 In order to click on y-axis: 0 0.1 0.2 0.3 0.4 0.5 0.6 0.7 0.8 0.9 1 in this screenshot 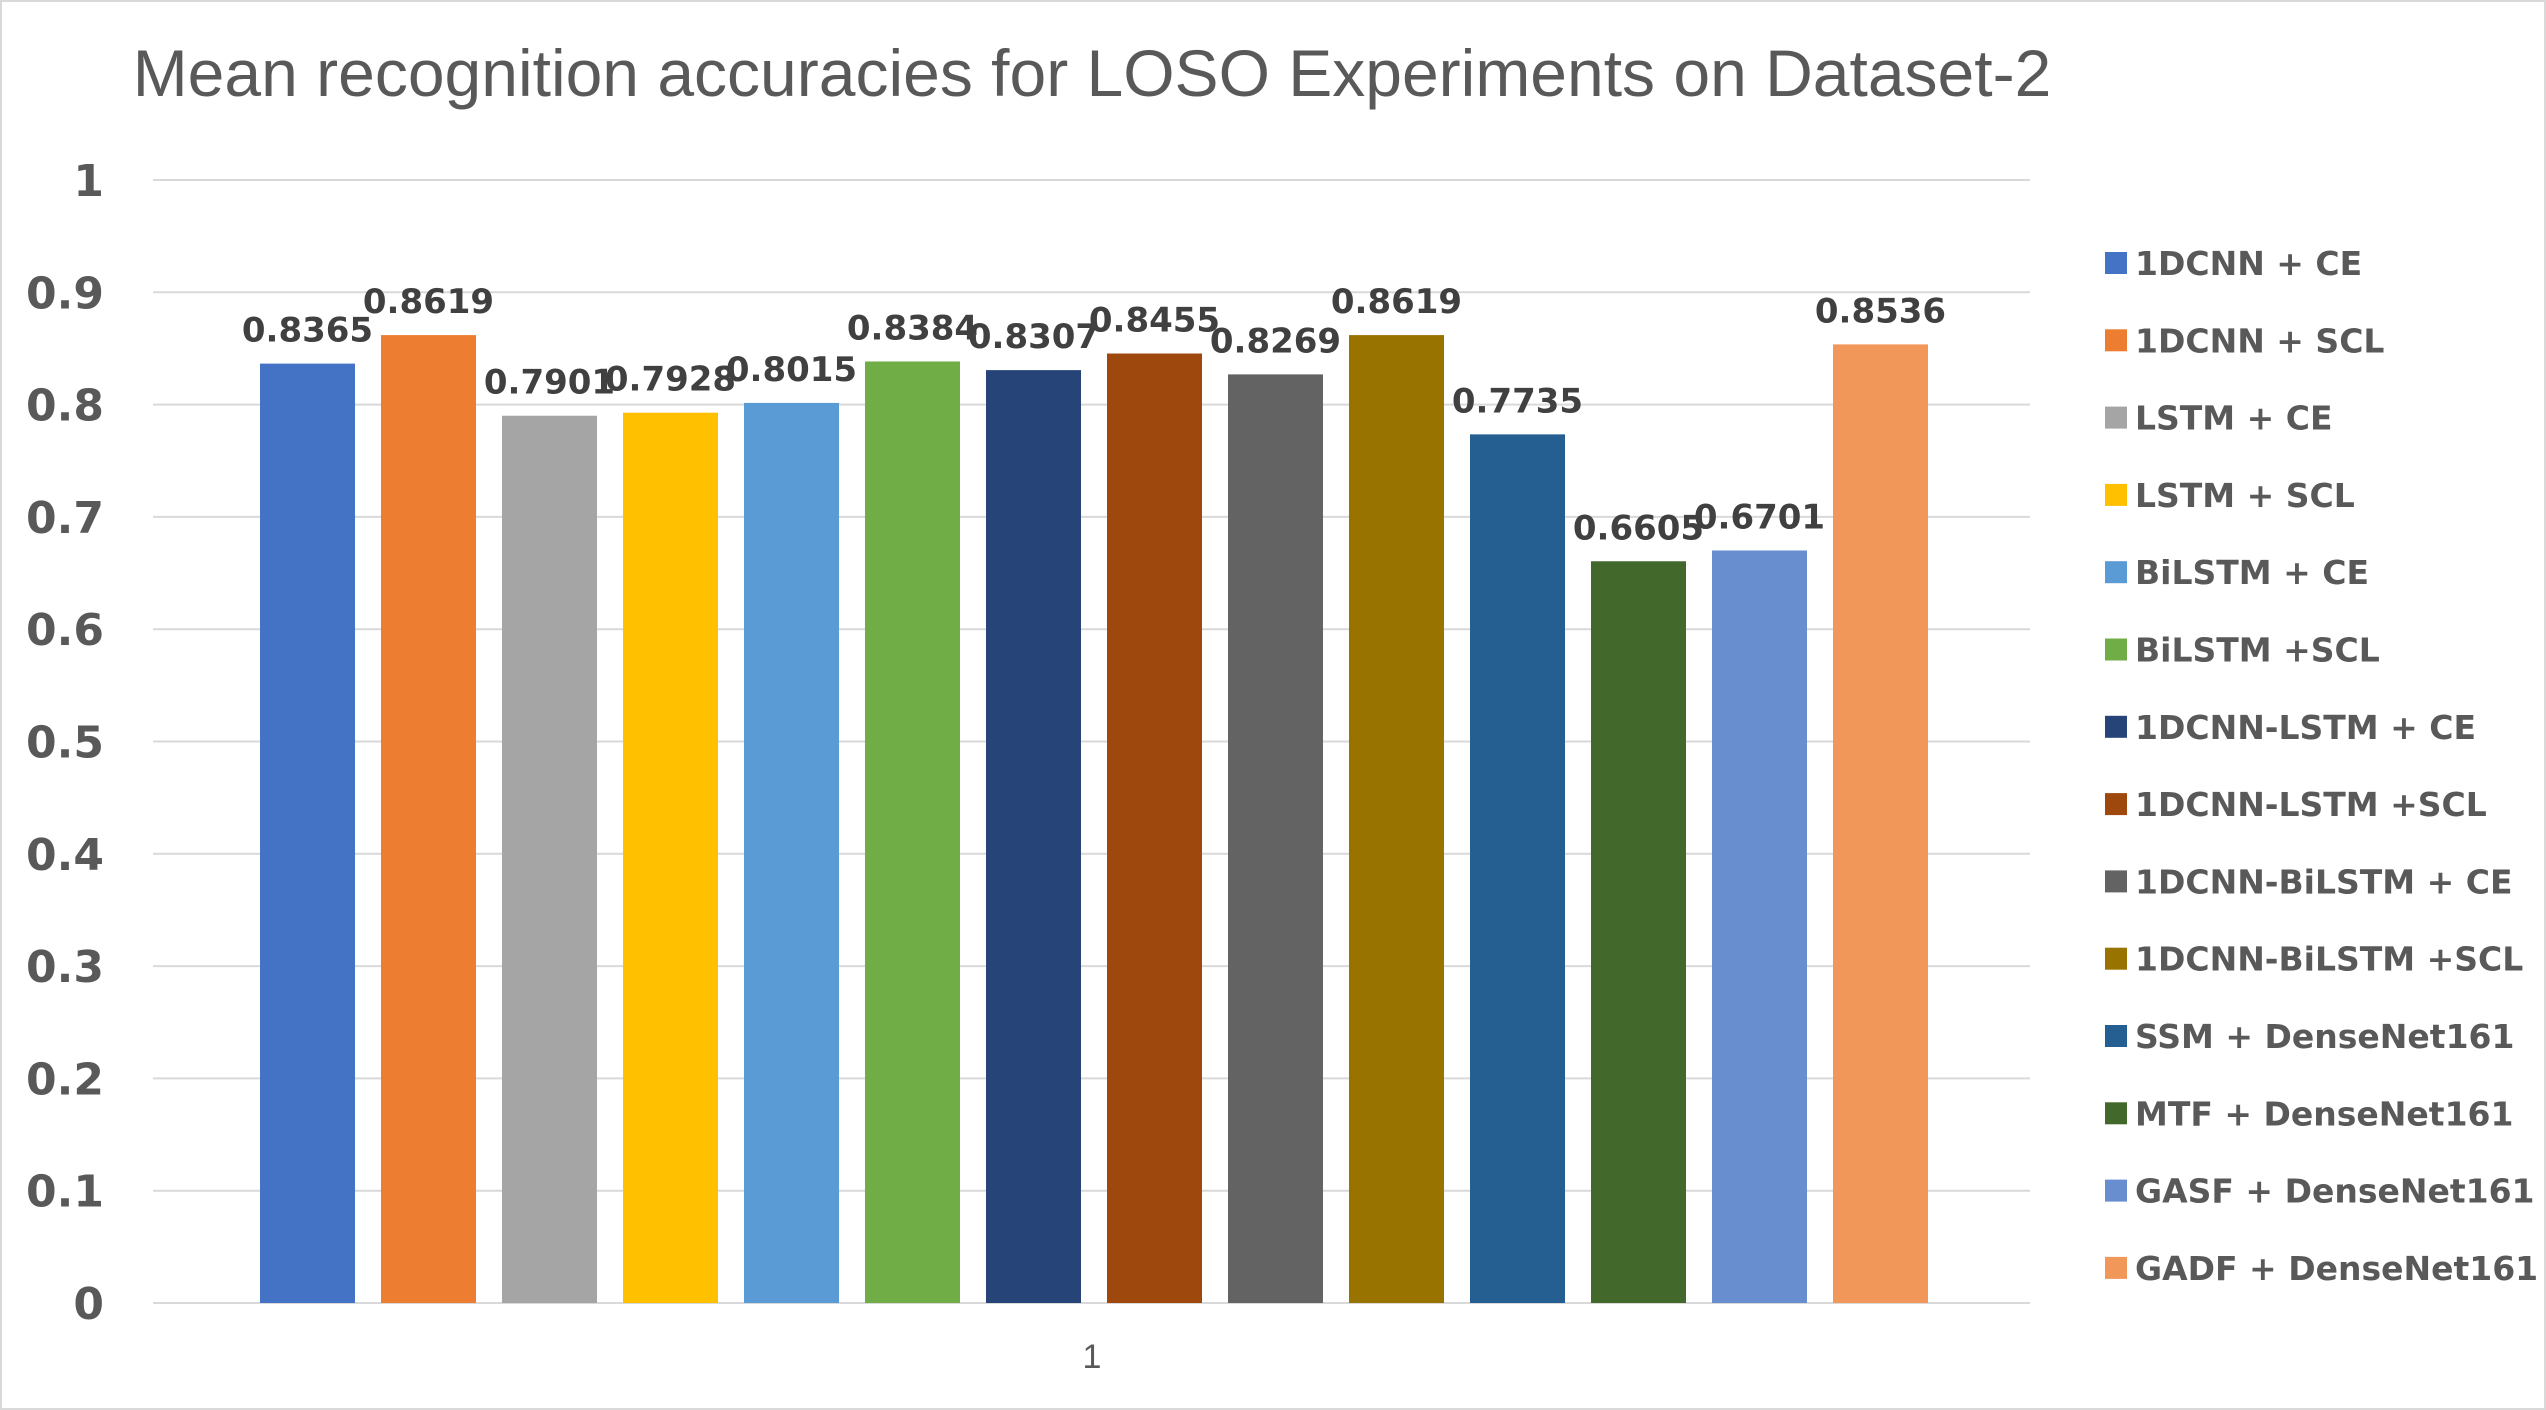, I will do `click(65, 743)`.